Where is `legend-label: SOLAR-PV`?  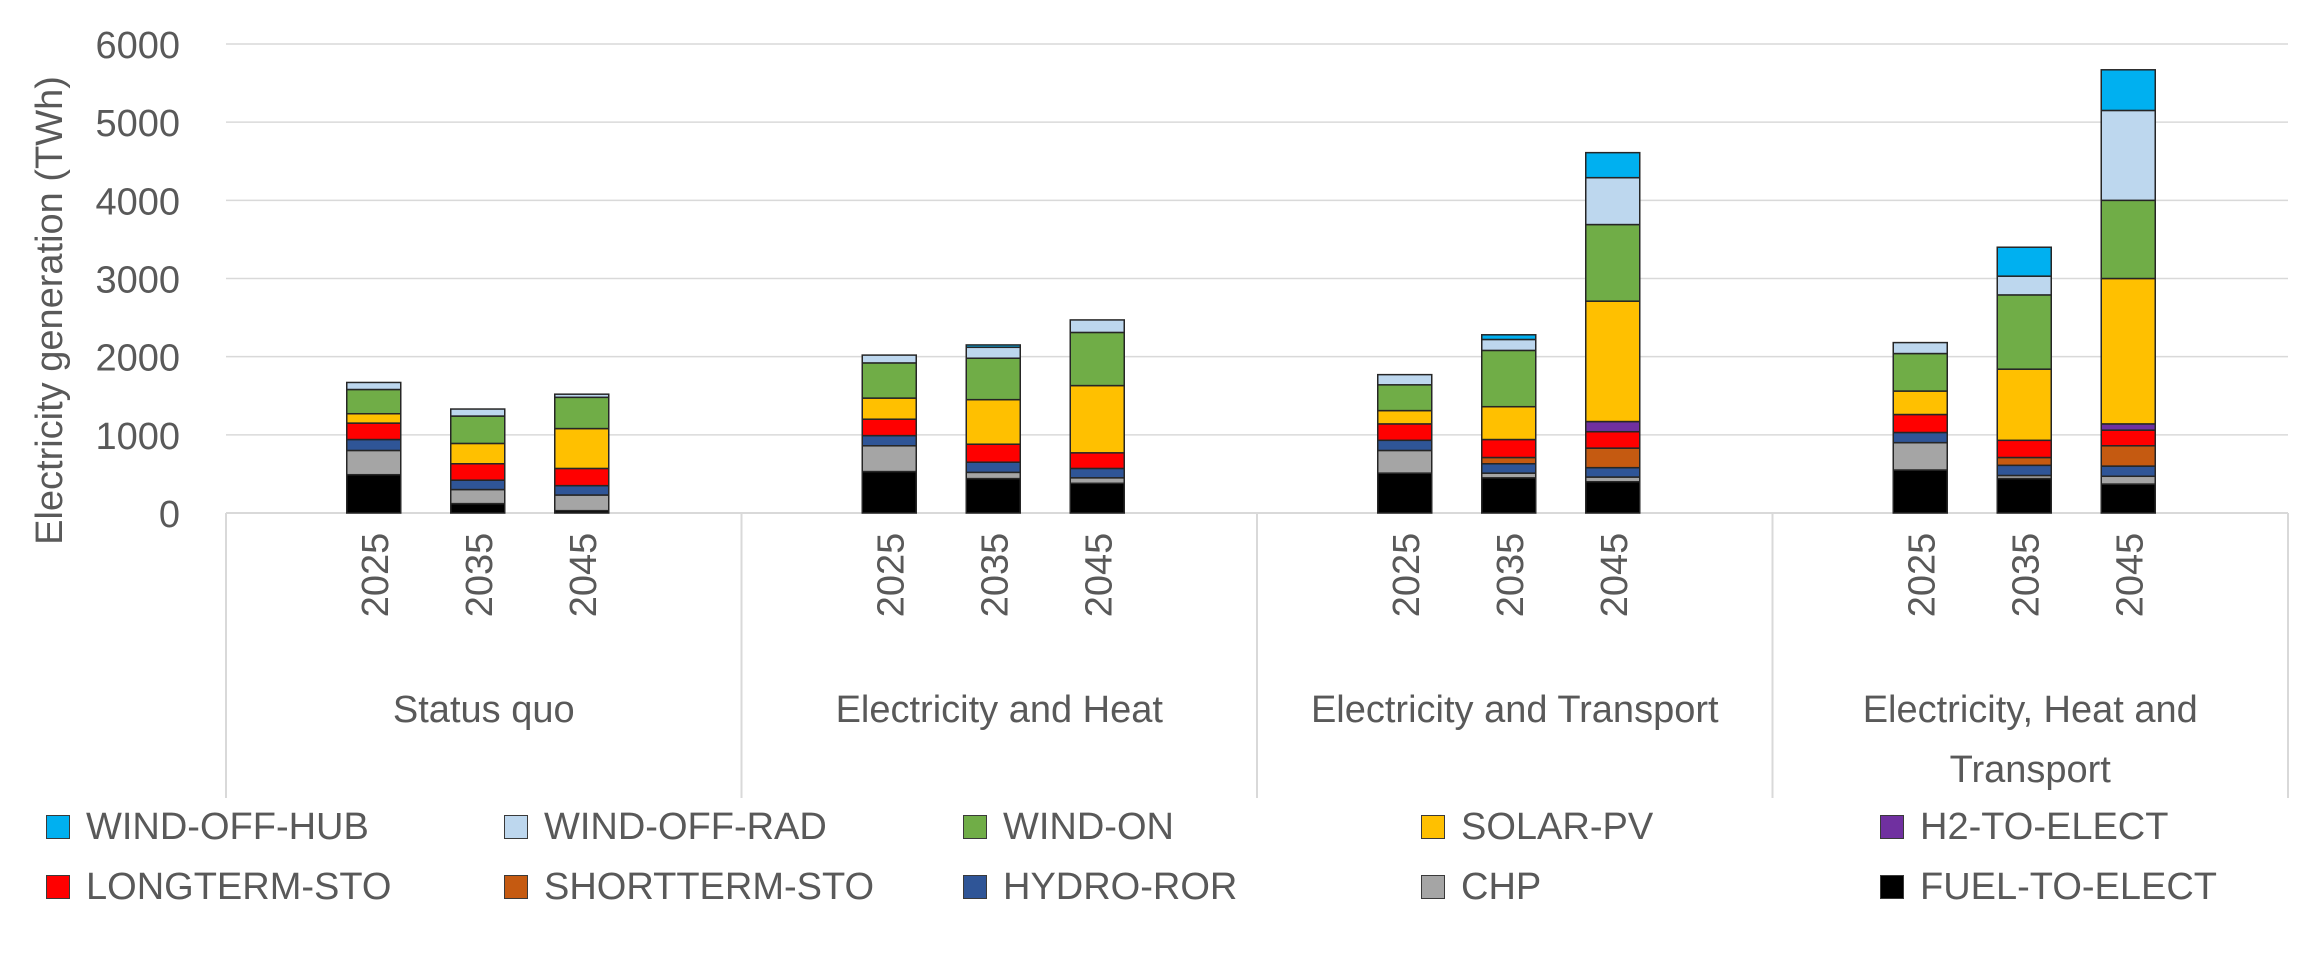
legend-label: SOLAR-PV is located at coordinates (1557, 826).